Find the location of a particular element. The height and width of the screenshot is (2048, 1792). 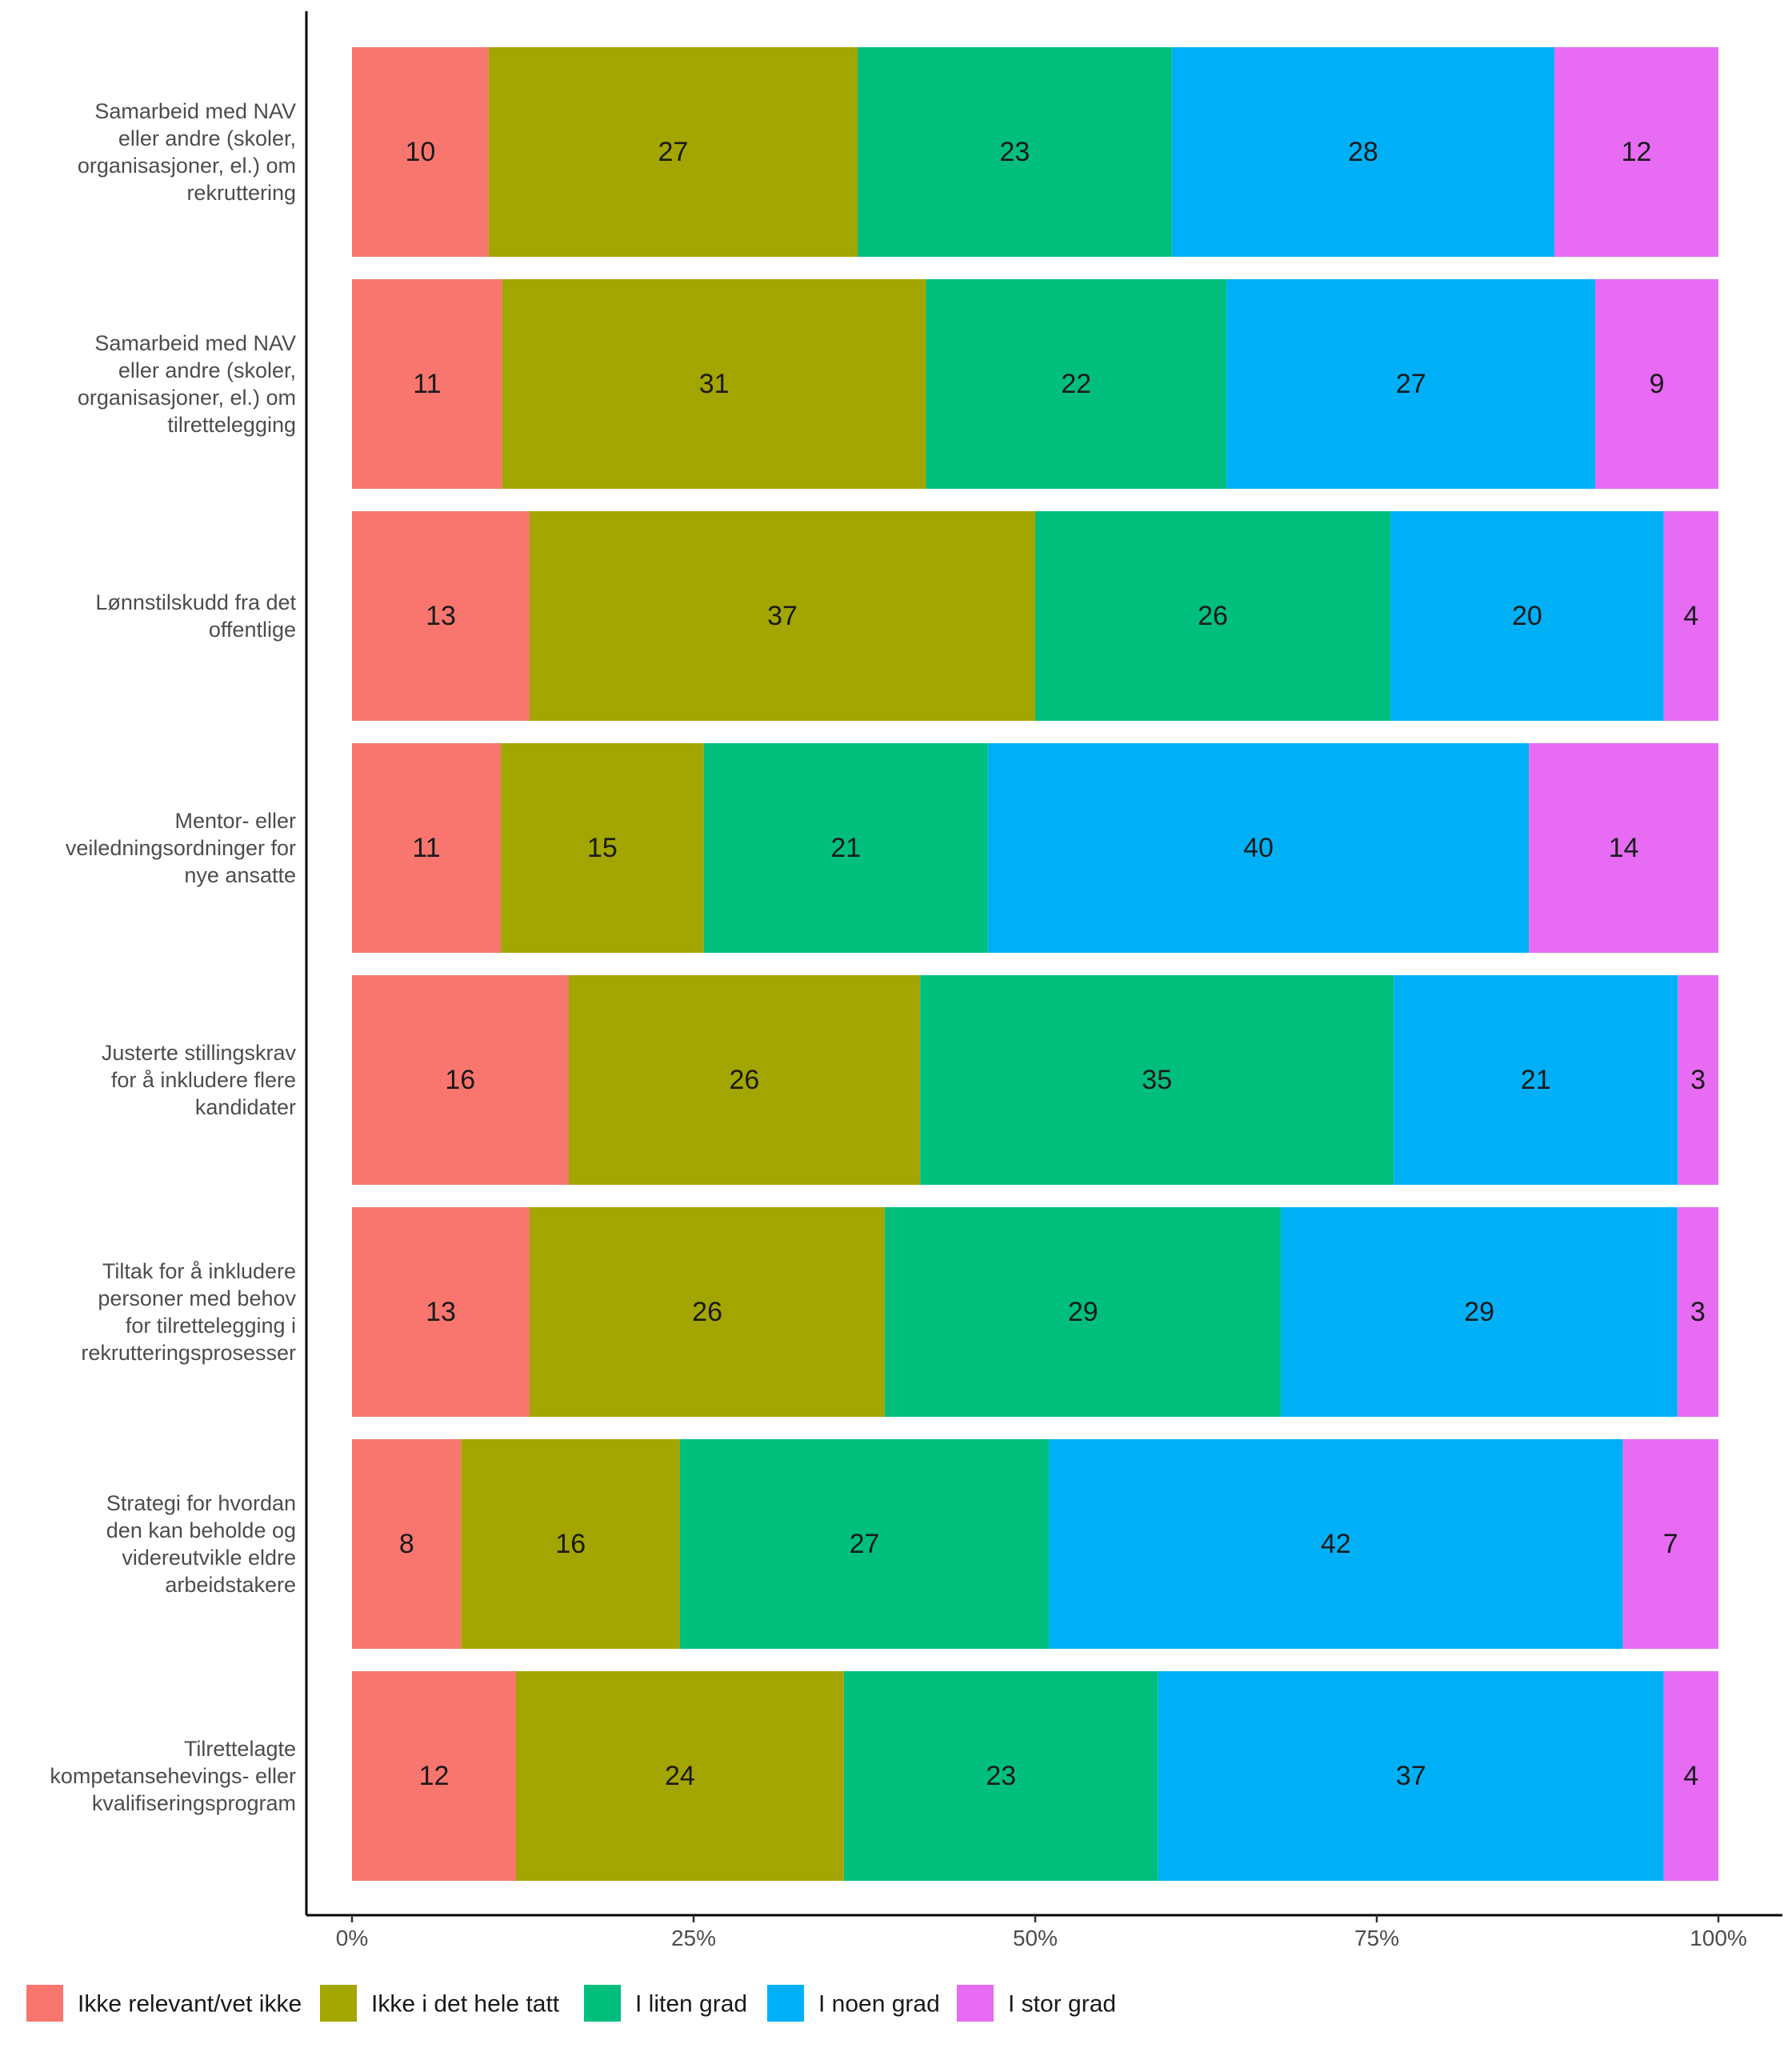

bar-value-label: 42 is located at coordinates (1336, 1544).